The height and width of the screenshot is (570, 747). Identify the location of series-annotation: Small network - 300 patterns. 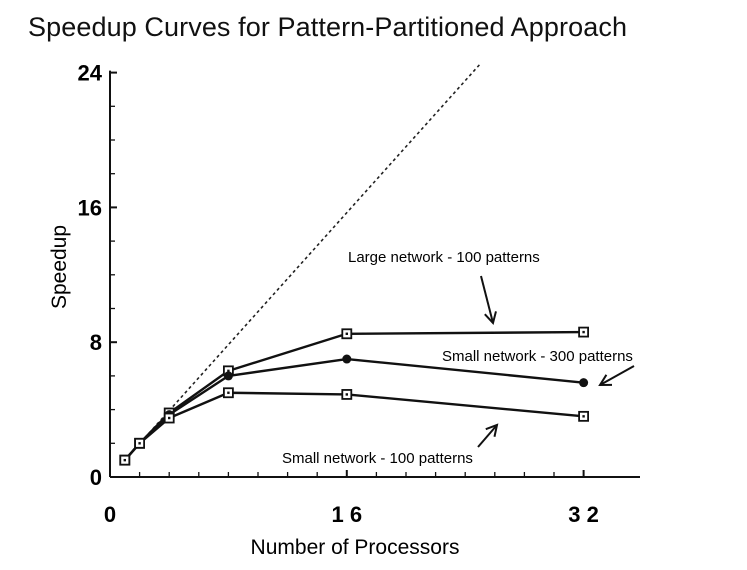
(537, 356).